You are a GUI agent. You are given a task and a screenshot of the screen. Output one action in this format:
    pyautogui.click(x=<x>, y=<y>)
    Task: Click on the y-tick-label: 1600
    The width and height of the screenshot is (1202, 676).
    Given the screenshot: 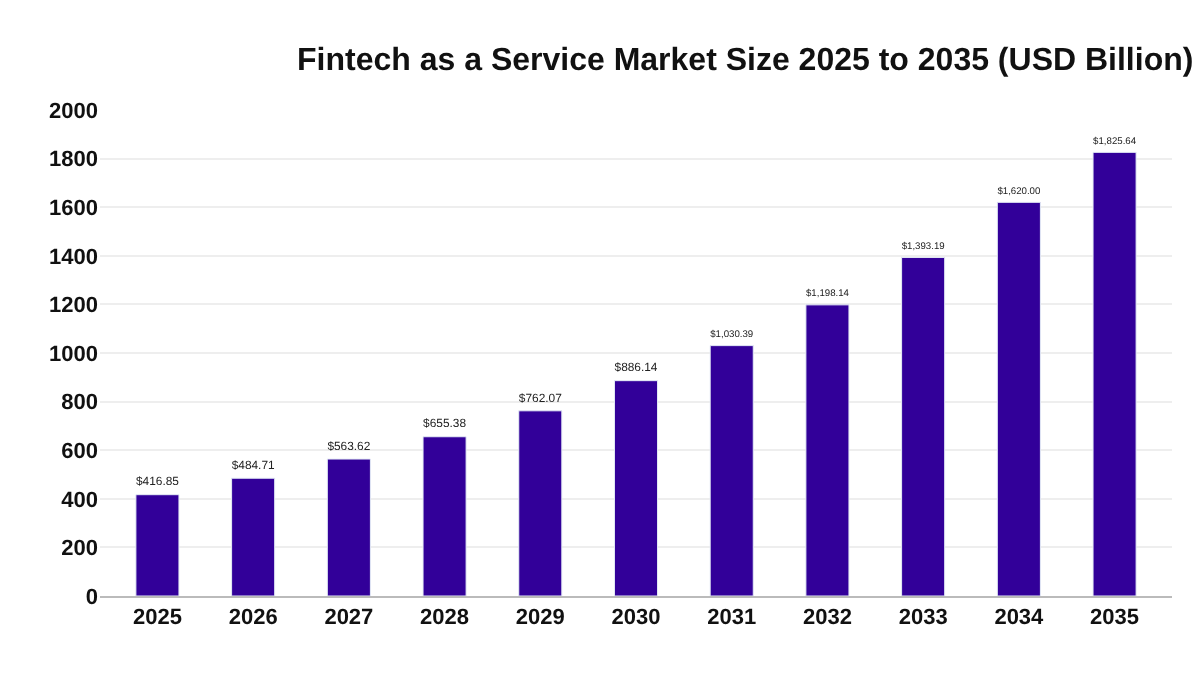 What is the action you would take?
    pyautogui.click(x=73, y=208)
    